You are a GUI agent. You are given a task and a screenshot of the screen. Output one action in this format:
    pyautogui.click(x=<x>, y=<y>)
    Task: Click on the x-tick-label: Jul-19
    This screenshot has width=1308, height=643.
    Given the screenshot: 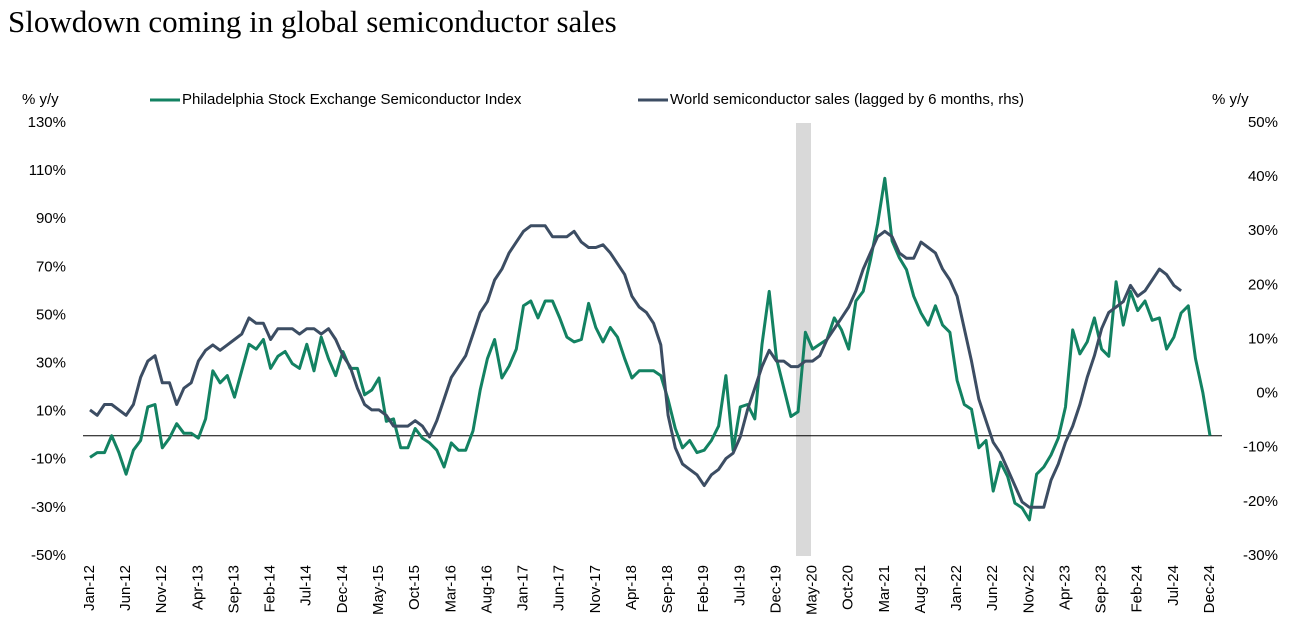 What is the action you would take?
    pyautogui.click(x=739, y=585)
    